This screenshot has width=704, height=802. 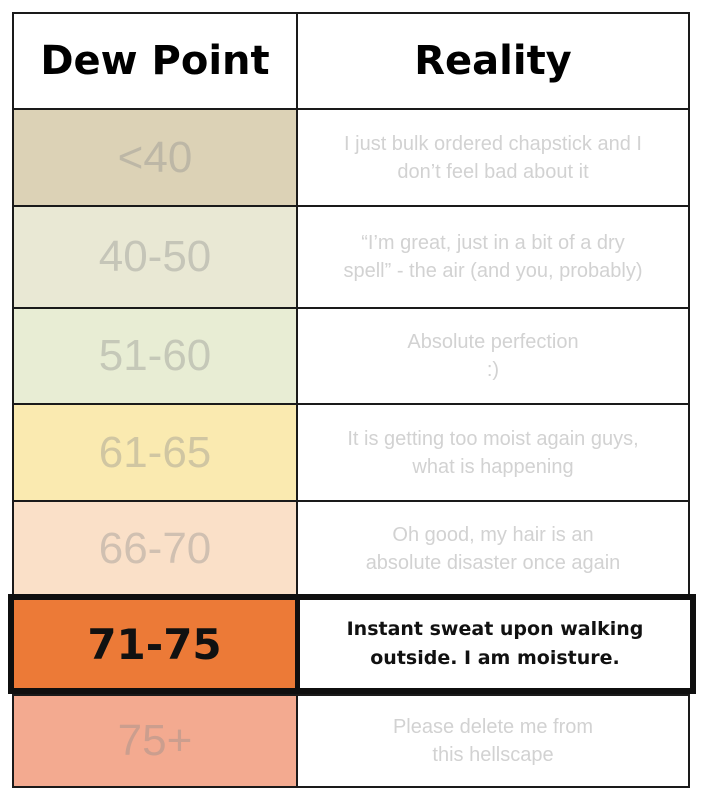 What do you see at coordinates (493, 61) in the screenshot?
I see `header-reality: Reality` at bounding box center [493, 61].